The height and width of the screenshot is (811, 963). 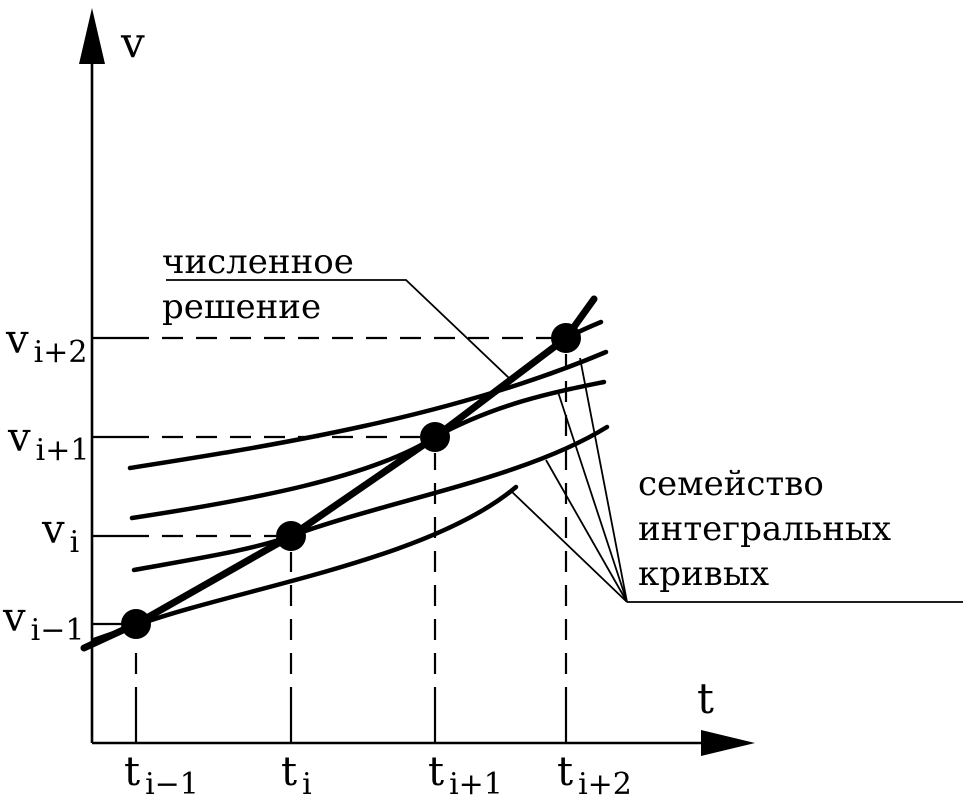 I want to click on x-tick-label-ti+1: t i+1, so click(x=465, y=774).